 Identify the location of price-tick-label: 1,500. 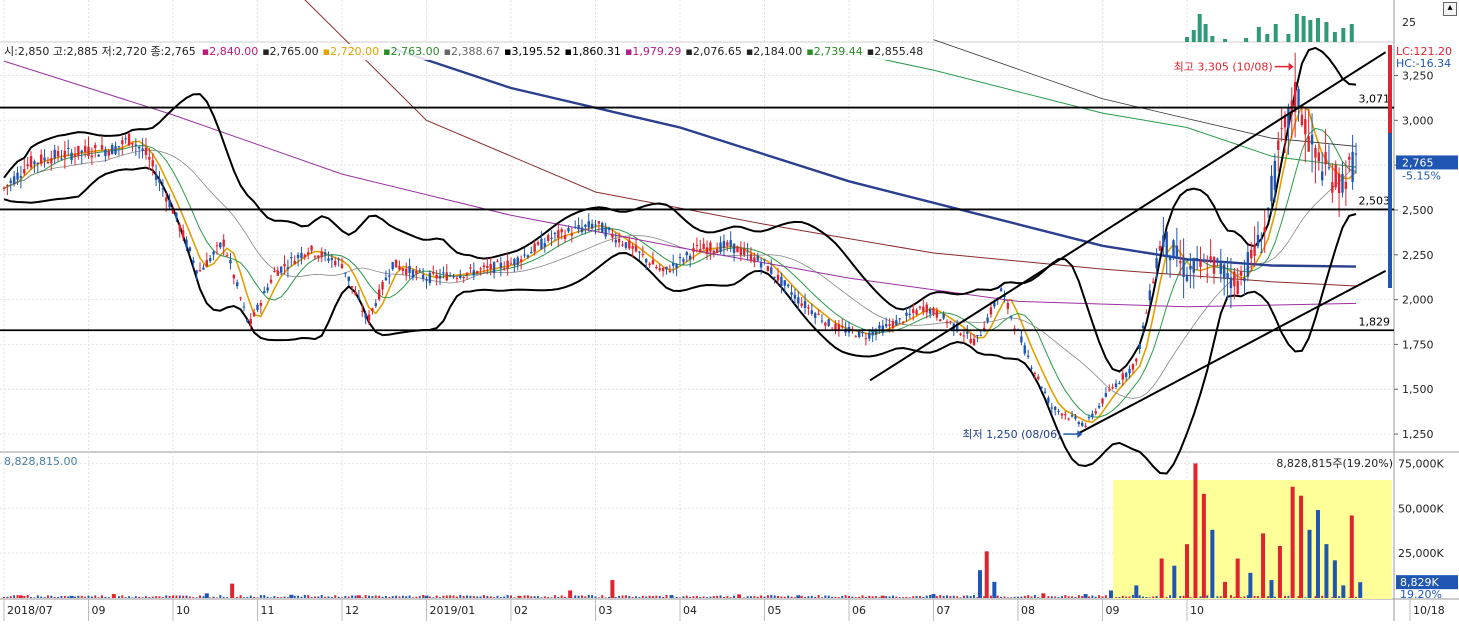
(1418, 389).